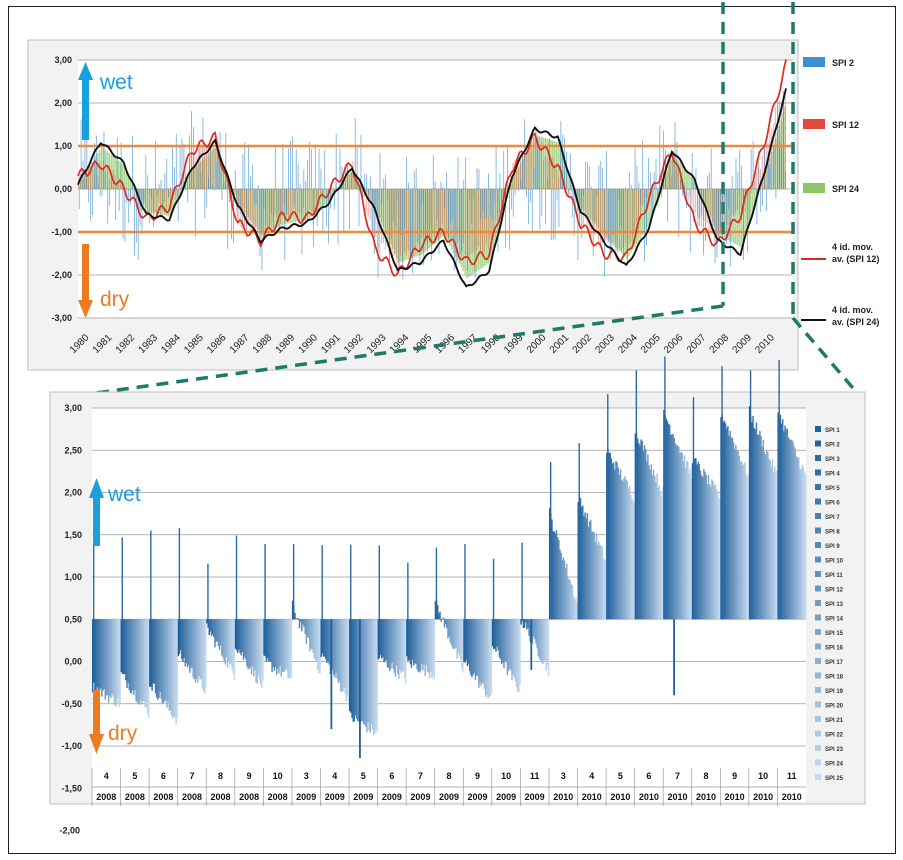 Image resolution: width=903 pixels, height=860 pixels. I want to click on spi-bar-spike, so click(750, 495).